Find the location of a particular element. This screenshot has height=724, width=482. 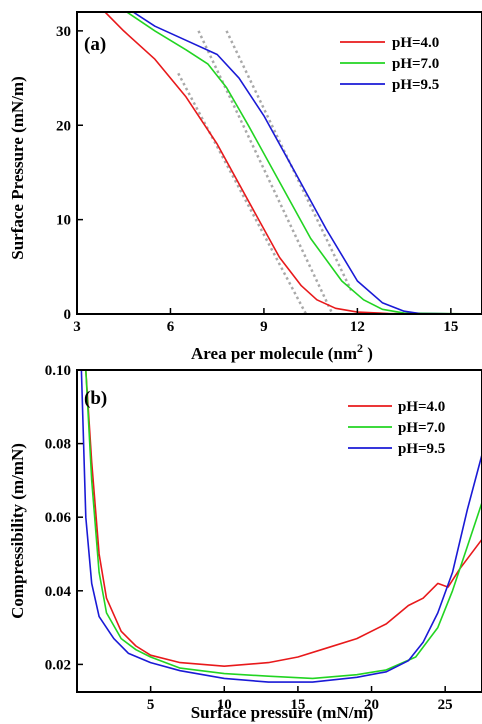

guide-lines is located at coordinates (265, 172).